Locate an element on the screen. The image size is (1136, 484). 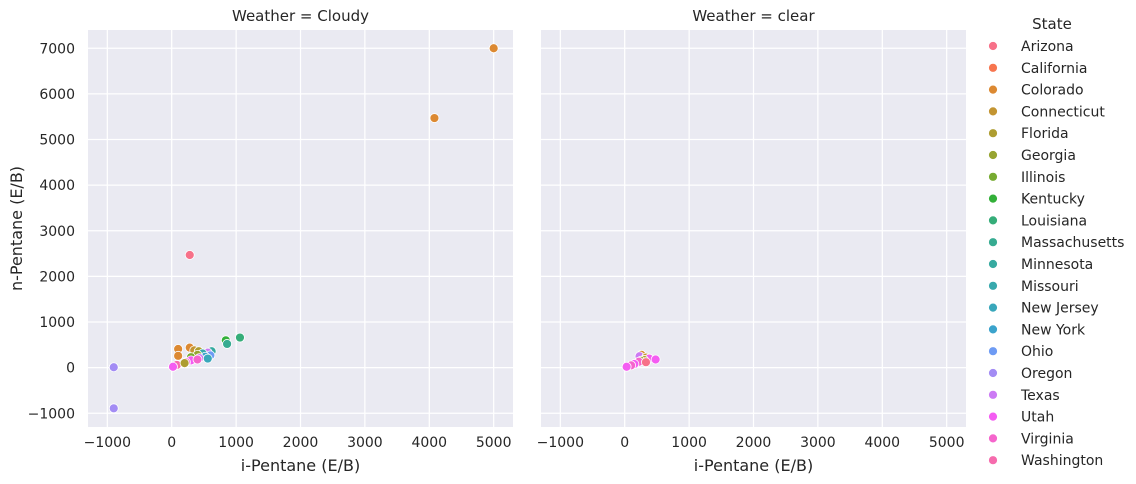
x-tick-label: 2000 is located at coordinates (301, 443).